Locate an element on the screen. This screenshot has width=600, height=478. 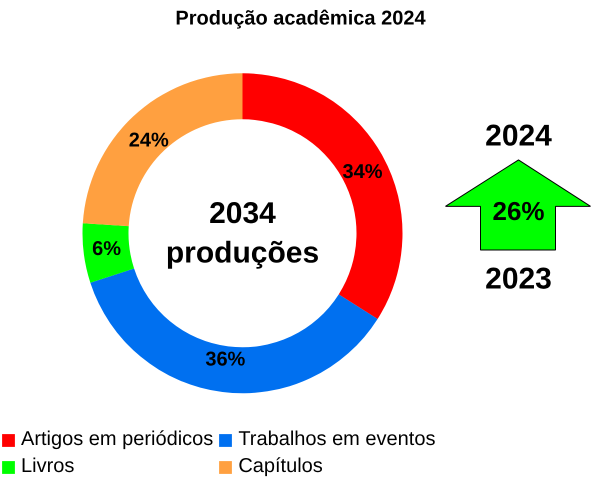
data-label: 24% is located at coordinates (148, 141).